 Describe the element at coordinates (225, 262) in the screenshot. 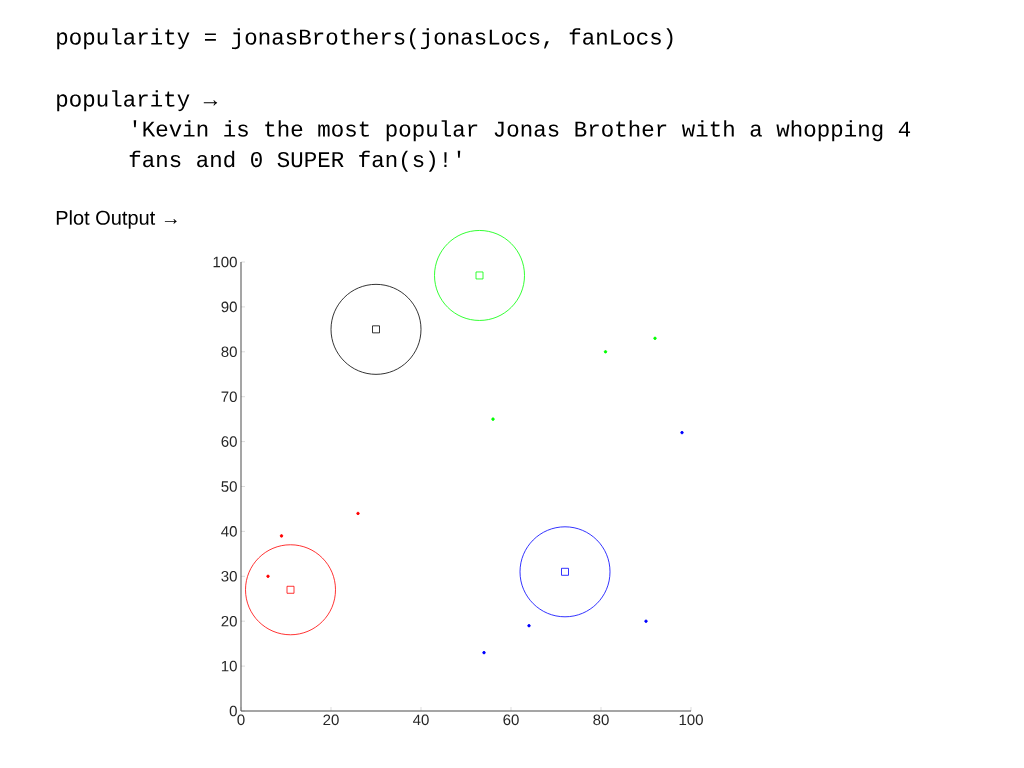

I see `y-tick-label: 100` at that location.